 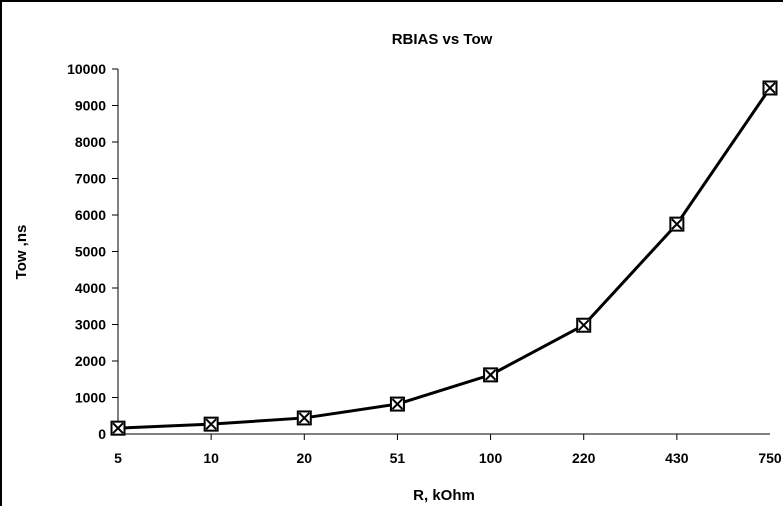 I want to click on y-tick-label: 10000, so click(x=86, y=69).